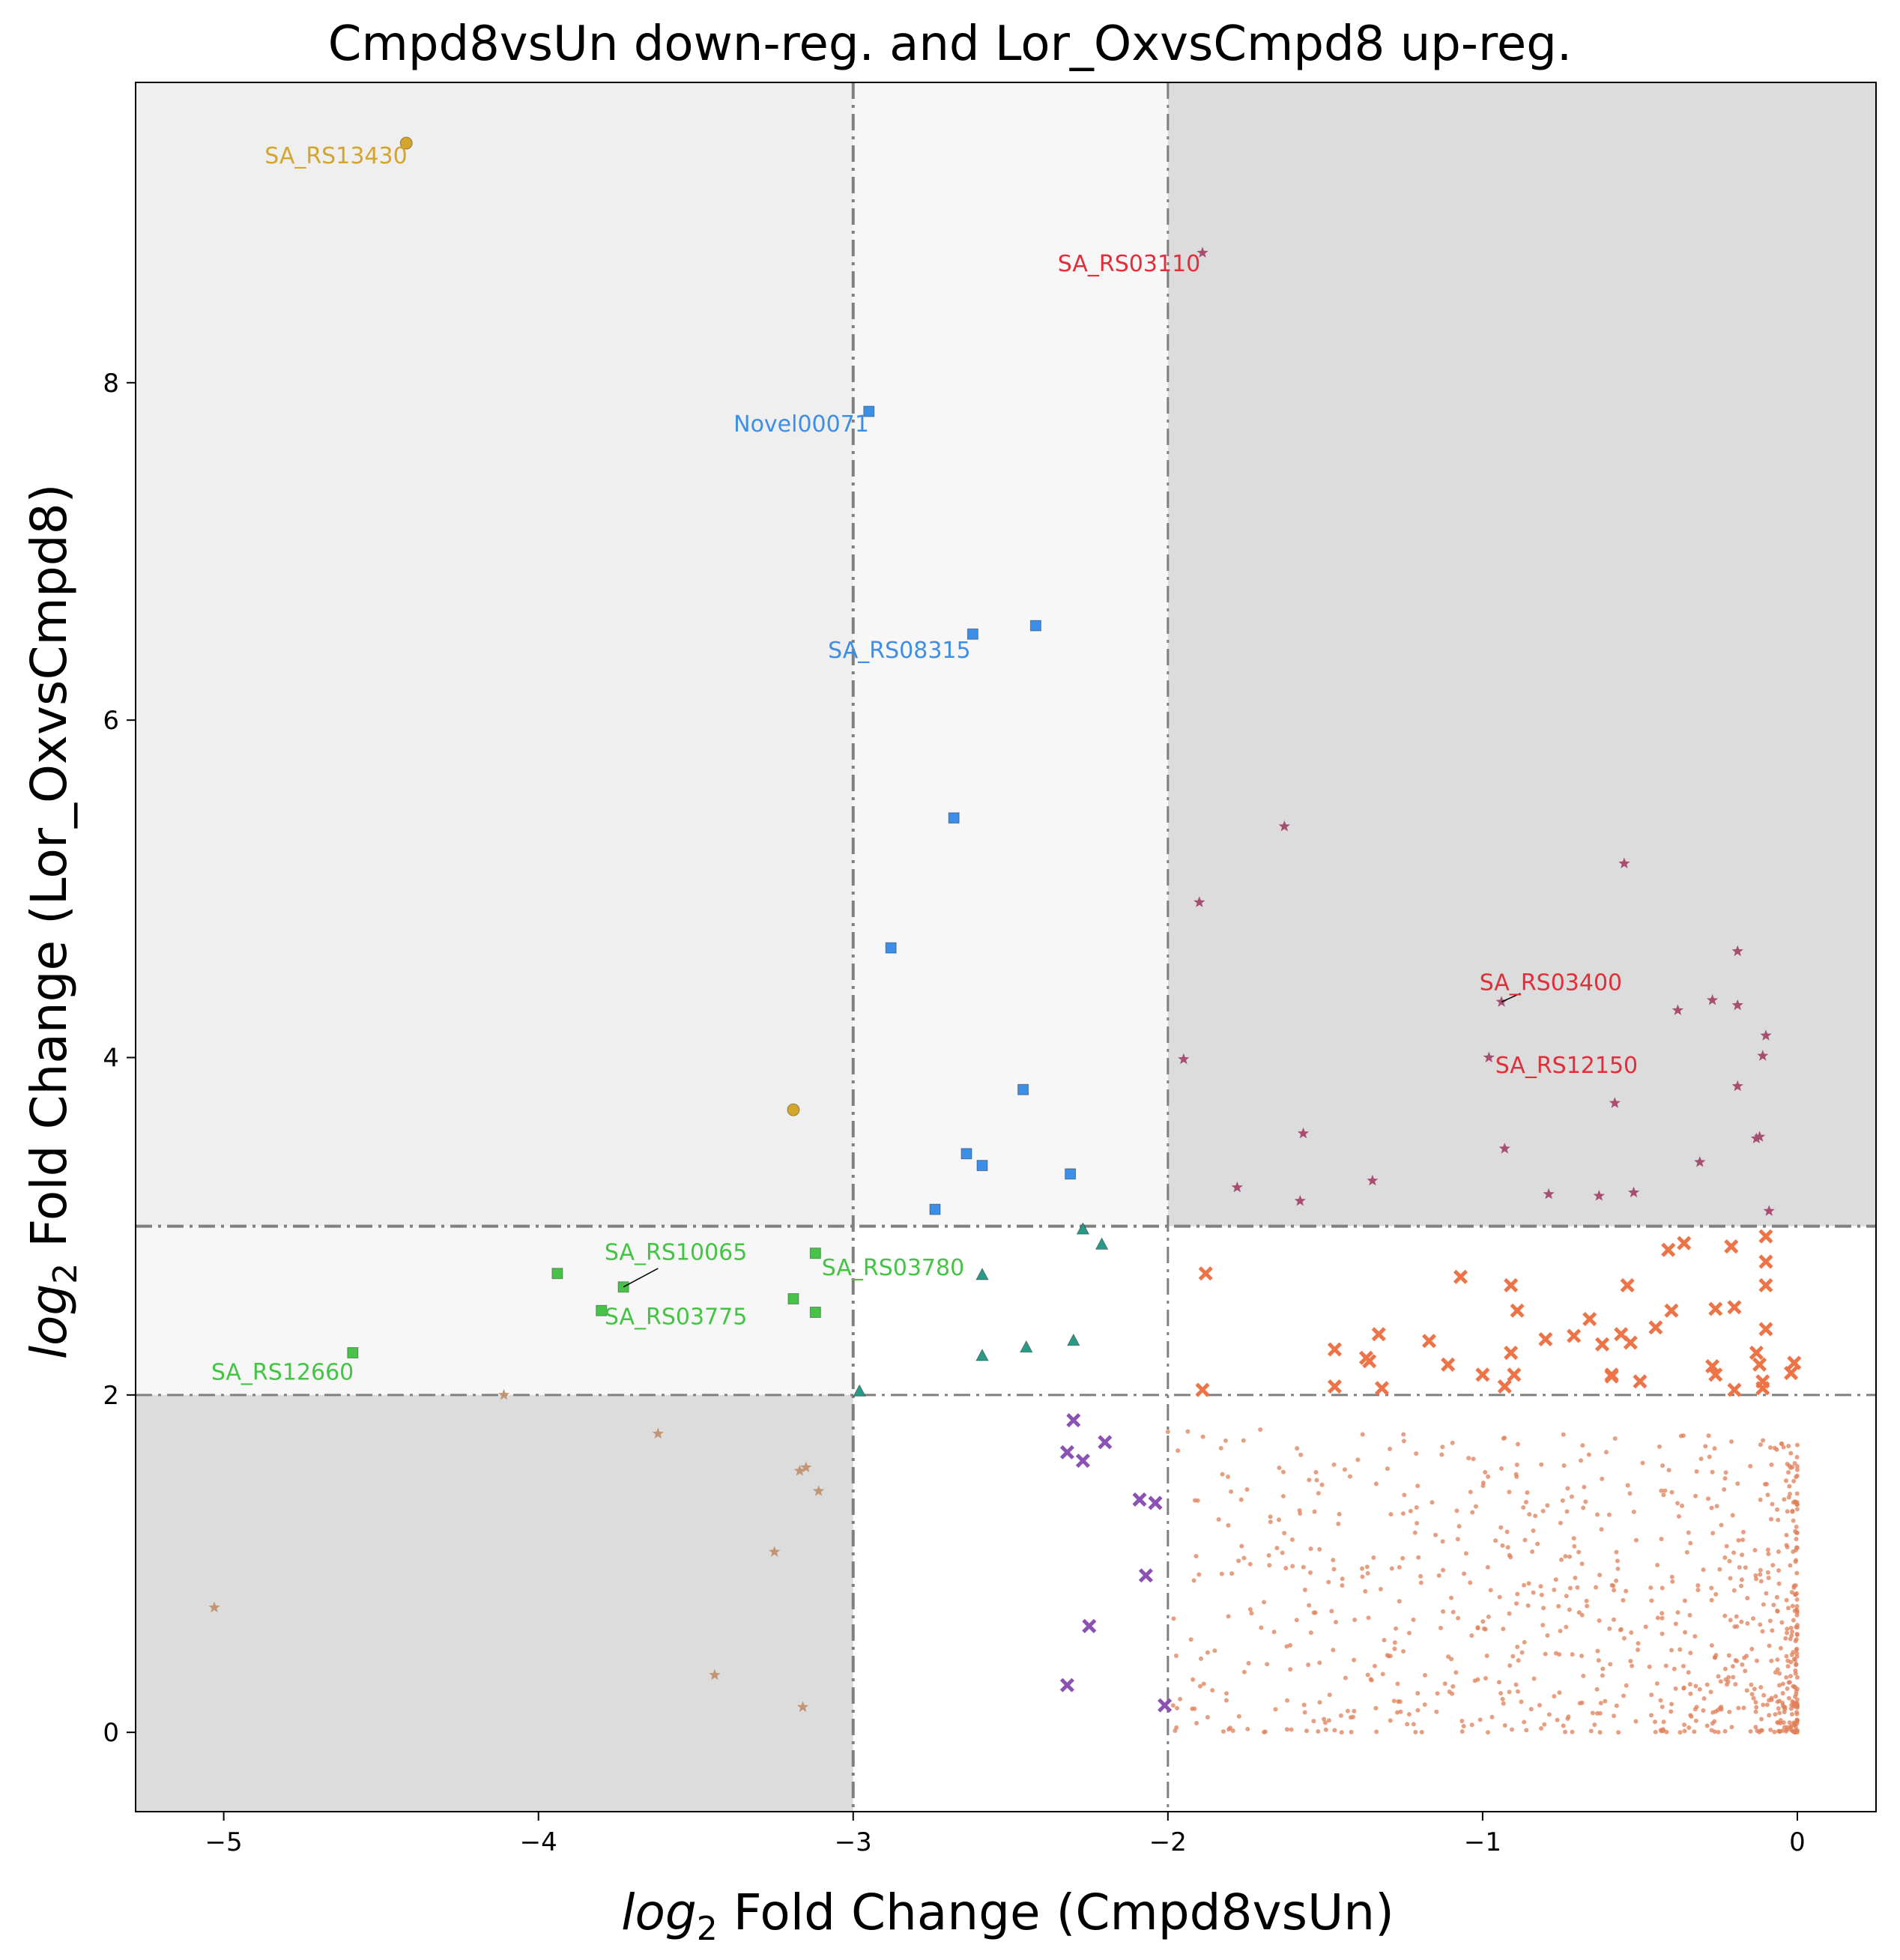 Image resolution: width=1900 pixels, height=1960 pixels. What do you see at coordinates (1482, 1842) in the screenshot?
I see `x-tick-label: −1` at bounding box center [1482, 1842].